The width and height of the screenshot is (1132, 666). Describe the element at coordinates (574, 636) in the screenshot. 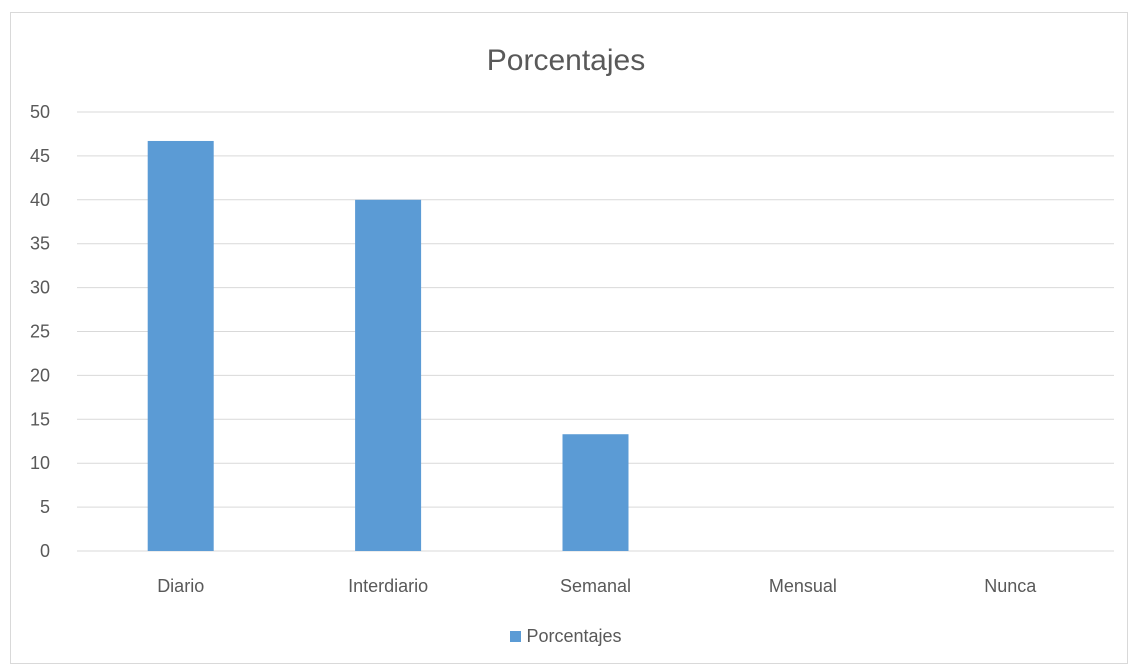

I see `legend-label: Porcentajes` at that location.